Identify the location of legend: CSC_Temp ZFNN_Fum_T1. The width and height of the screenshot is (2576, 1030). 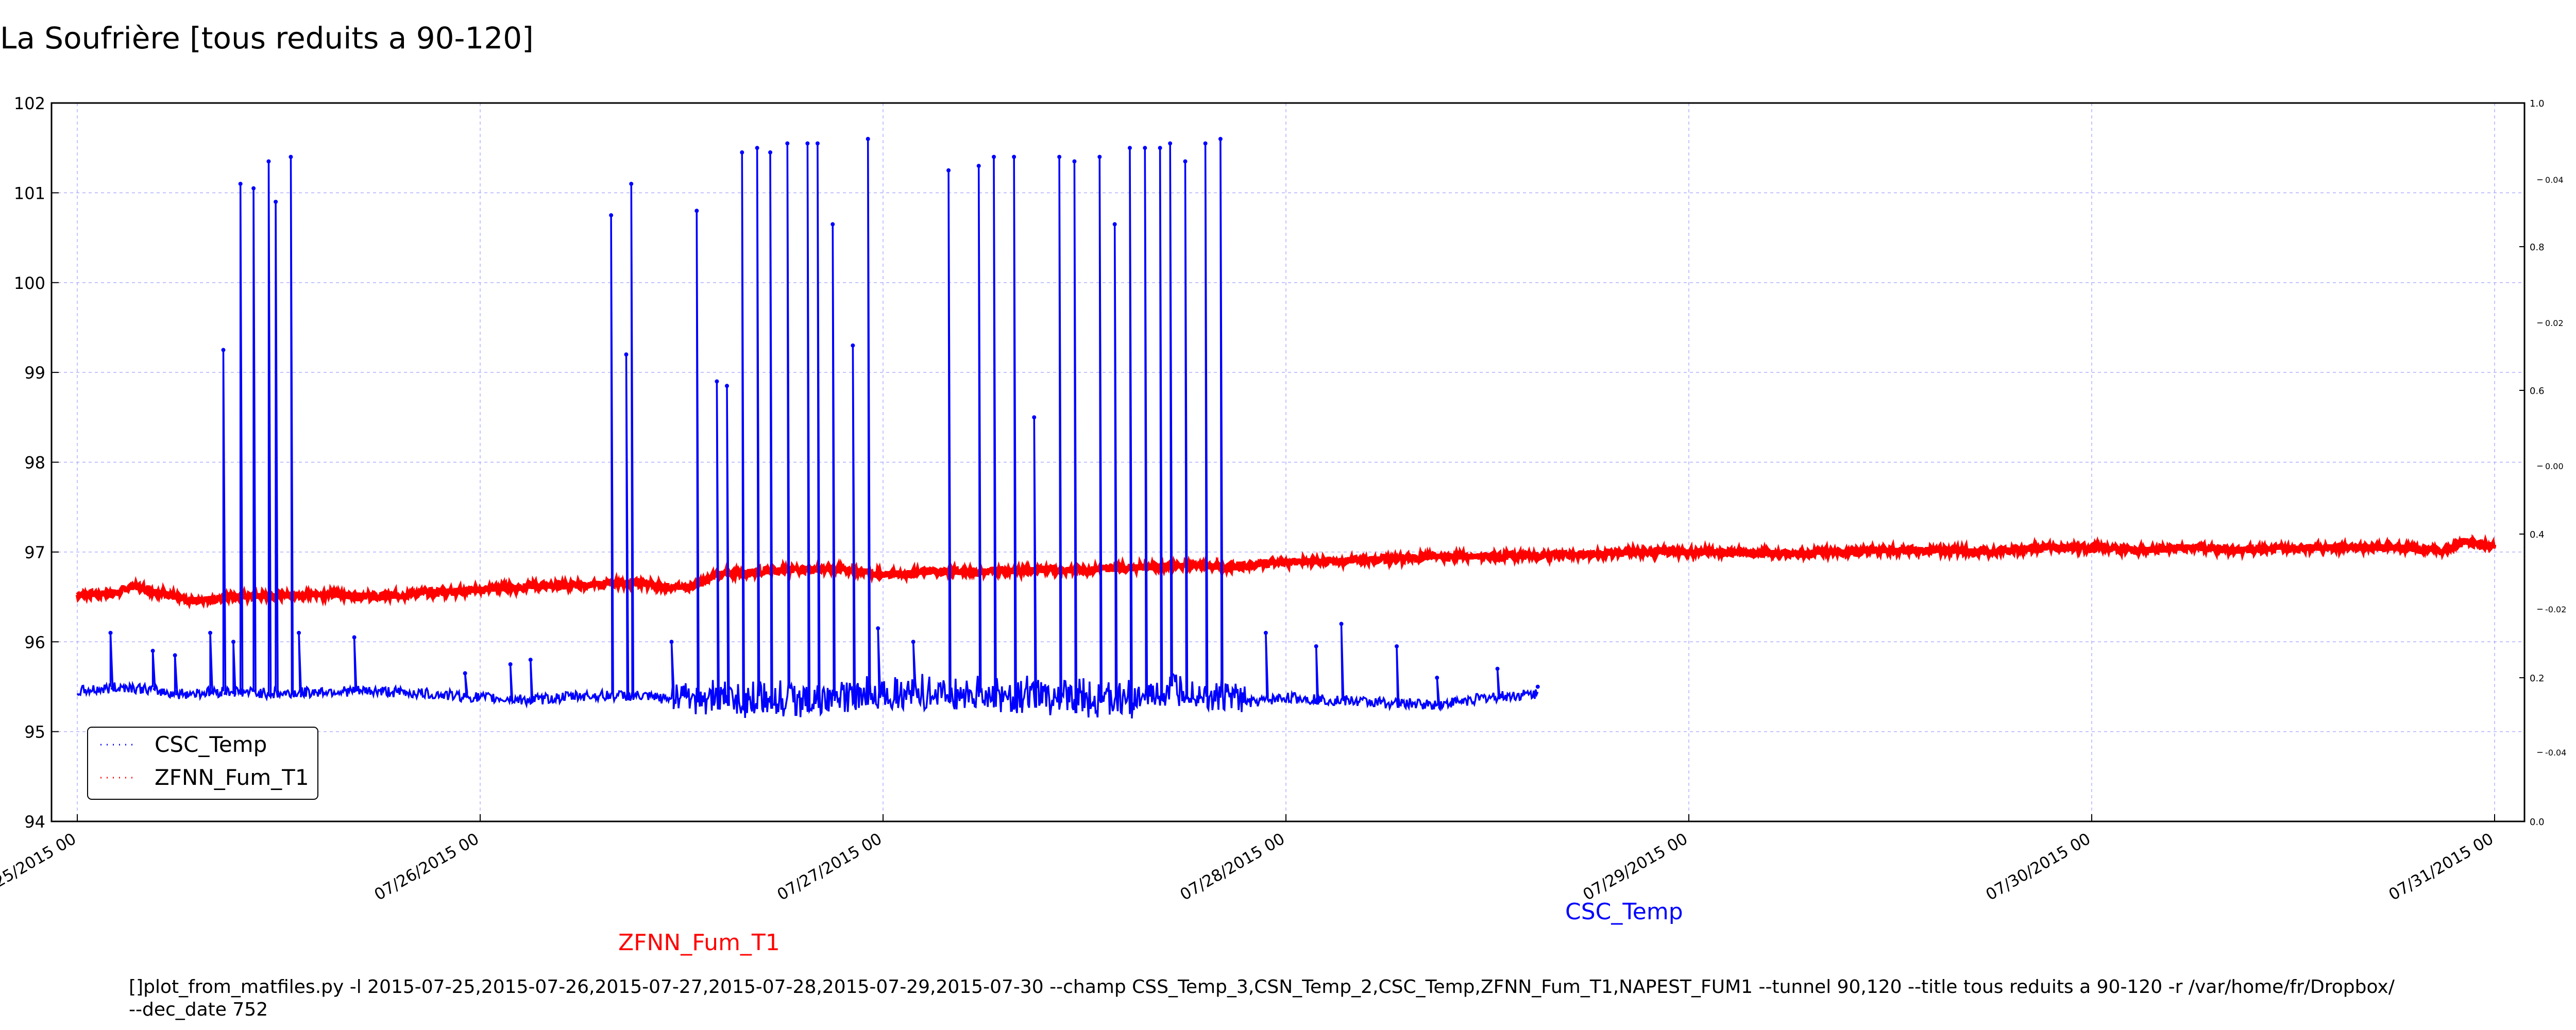
(202, 763).